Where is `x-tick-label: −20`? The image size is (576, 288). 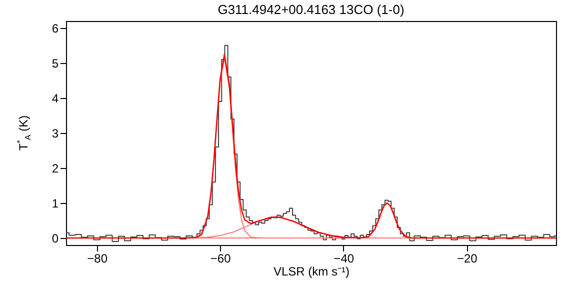 x-tick-label: −20 is located at coordinates (467, 259).